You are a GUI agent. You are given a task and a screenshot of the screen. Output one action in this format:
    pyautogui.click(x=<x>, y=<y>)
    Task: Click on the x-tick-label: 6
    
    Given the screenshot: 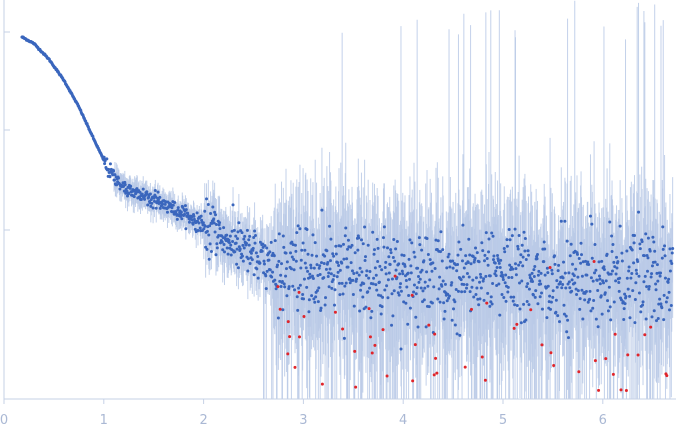 What is the action you would take?
    pyautogui.click(x=603, y=420)
    